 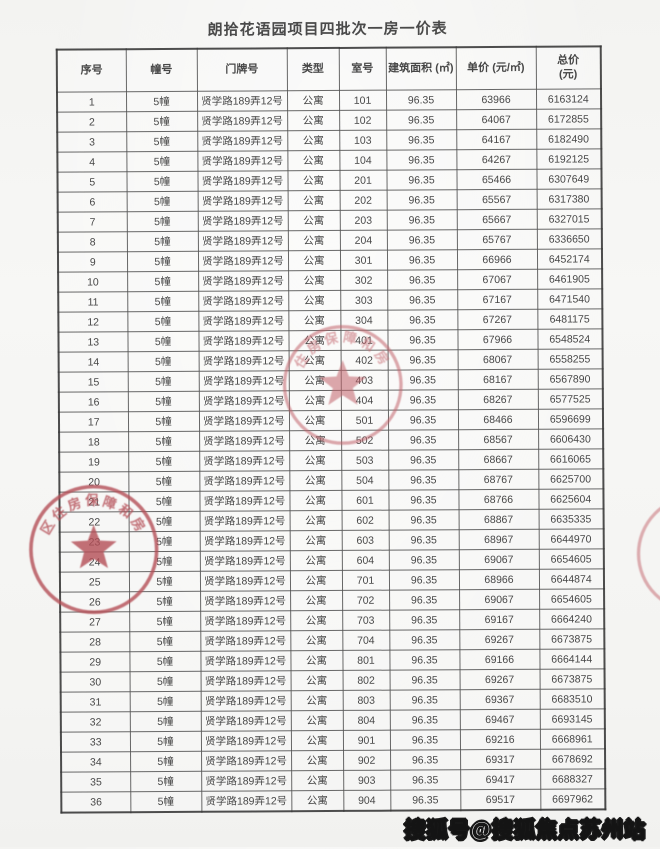 I want to click on table-cell: 67167, so click(x=497, y=299).